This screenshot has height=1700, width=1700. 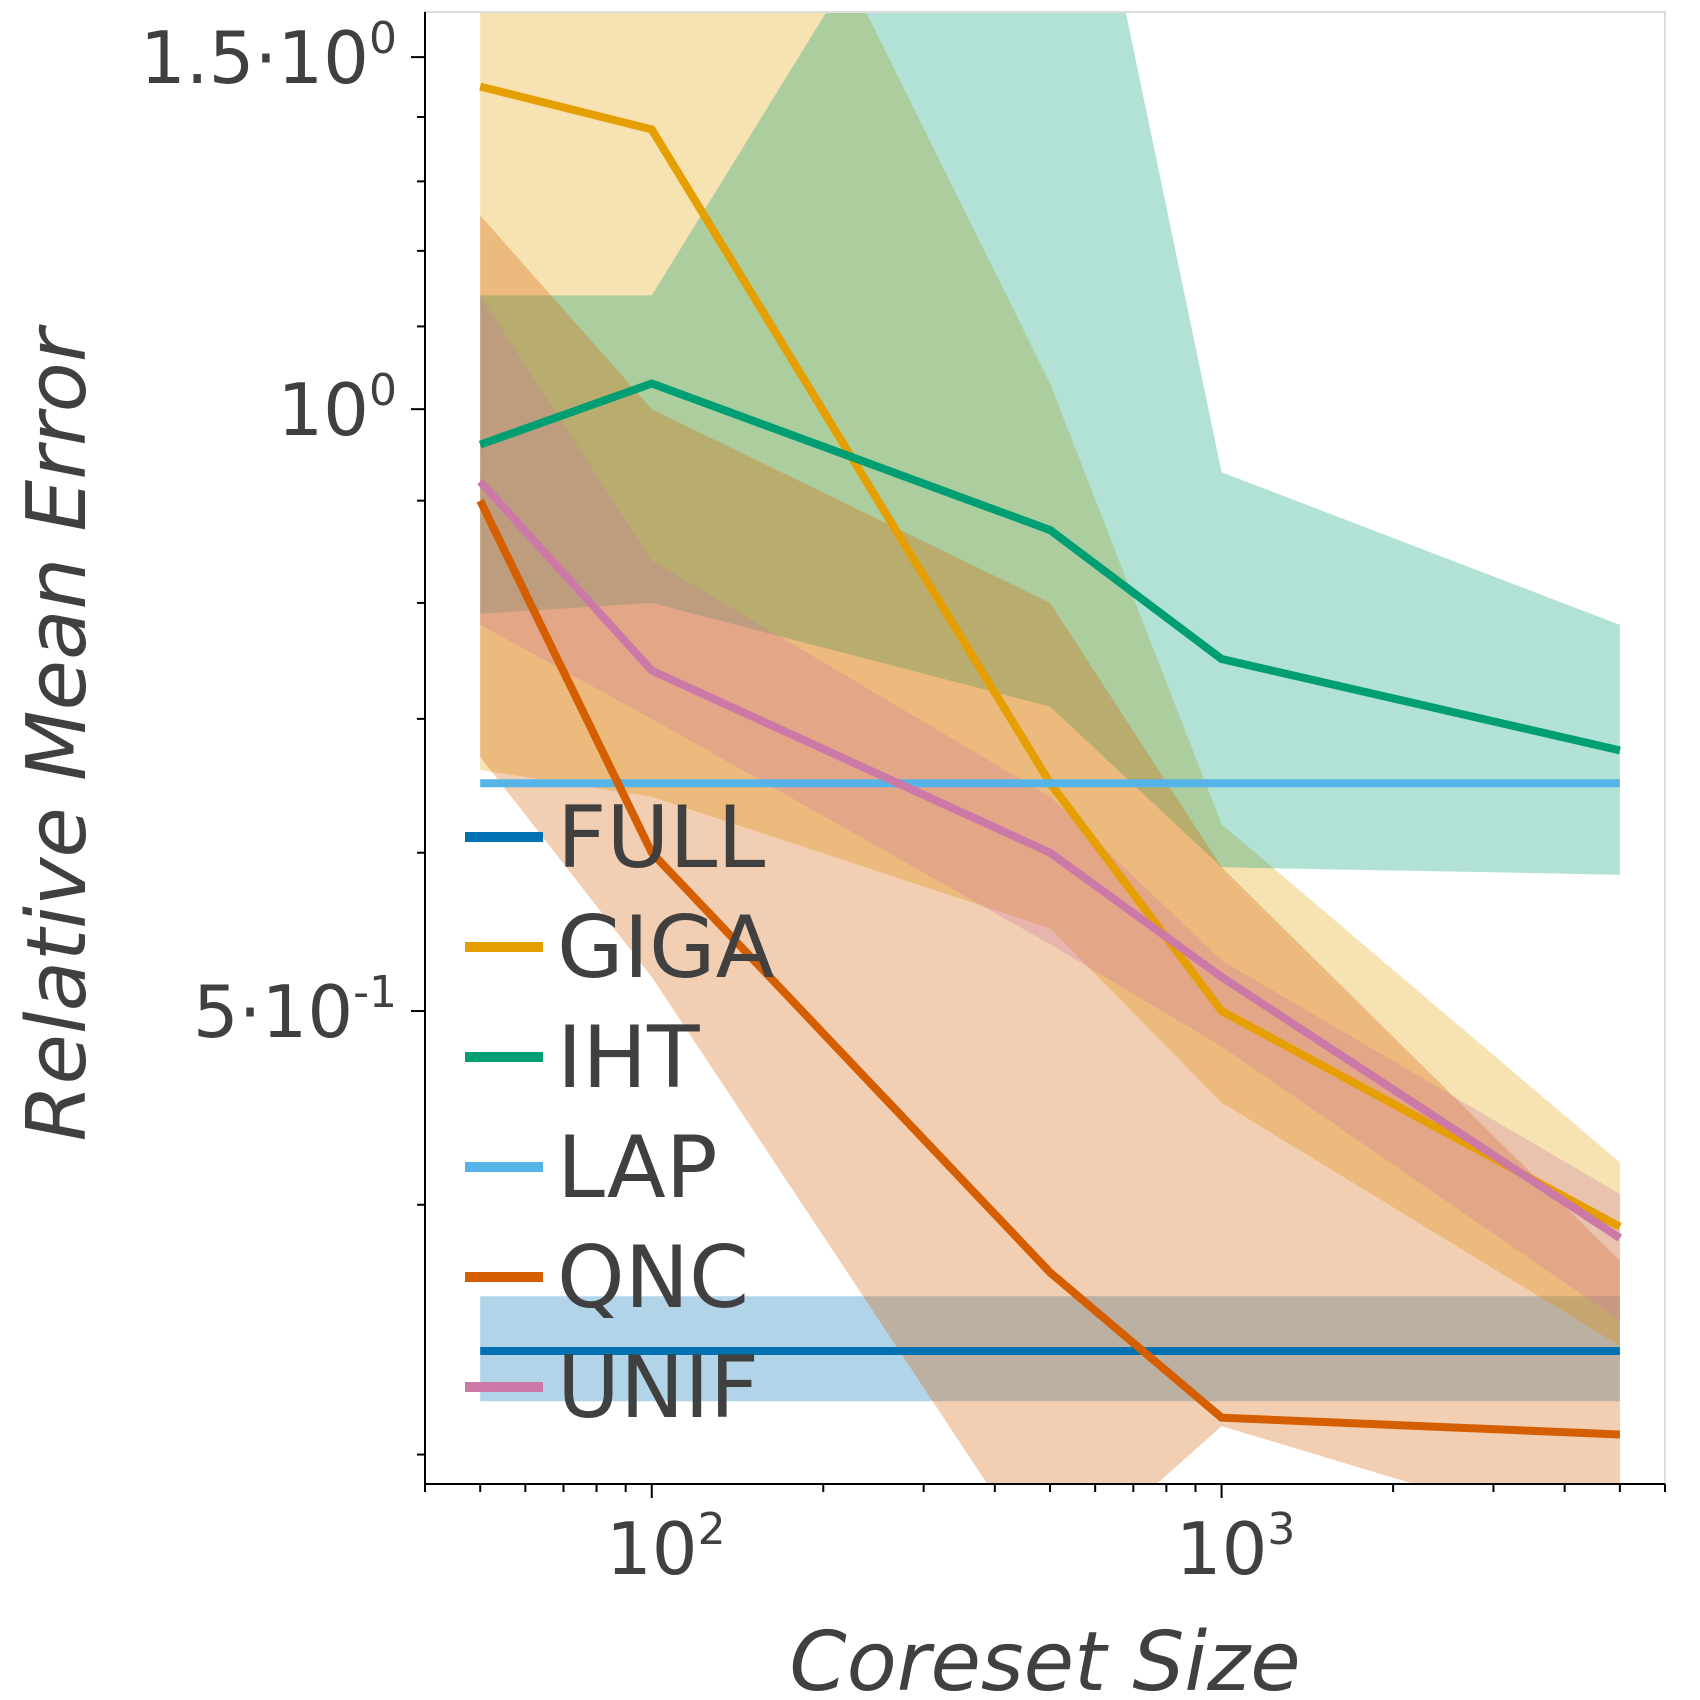 I want to click on legend-label-qnc: QNC, so click(x=653, y=1278).